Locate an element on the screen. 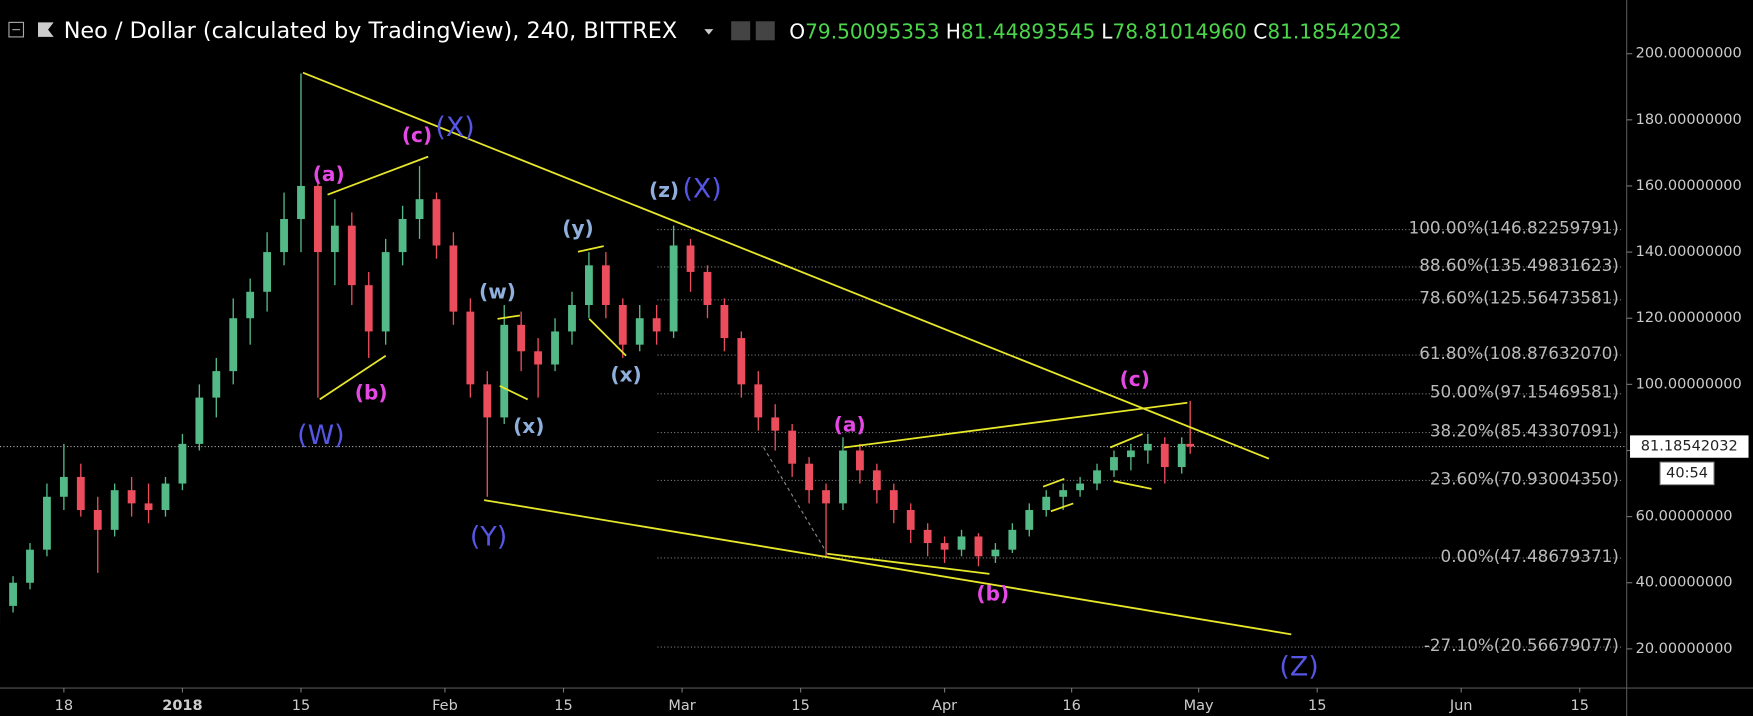  fib-label: 38.20%(85.43307091) is located at coordinates (1524, 430).